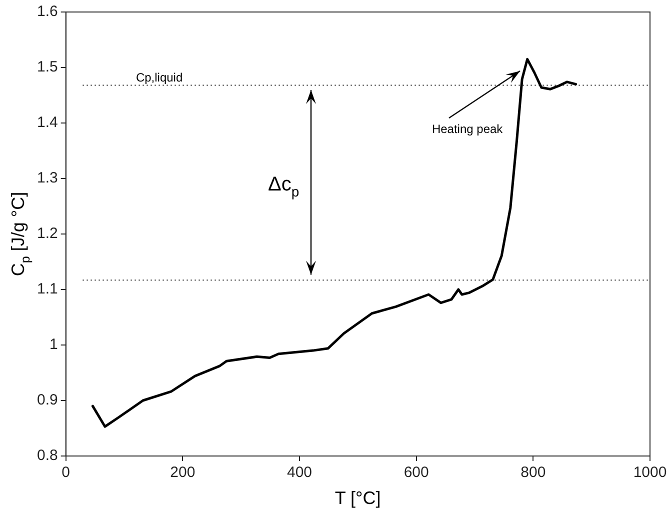 This screenshot has width=670, height=521. What do you see at coordinates (47, 455) in the screenshot?
I see `y-tick-label: 0.8` at bounding box center [47, 455].